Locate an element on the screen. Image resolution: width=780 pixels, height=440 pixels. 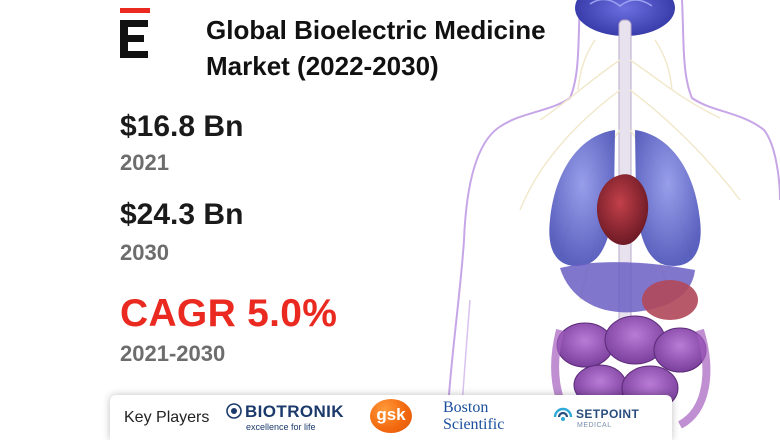
gsk-name: gsk is located at coordinates (391, 414).